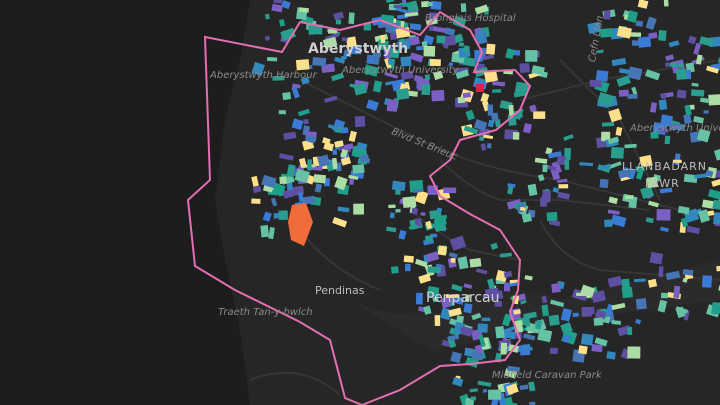 The height and width of the screenshot is (405, 720). What do you see at coordinates (535, 305) in the screenshot?
I see `river-valley` at bounding box center [535, 305].